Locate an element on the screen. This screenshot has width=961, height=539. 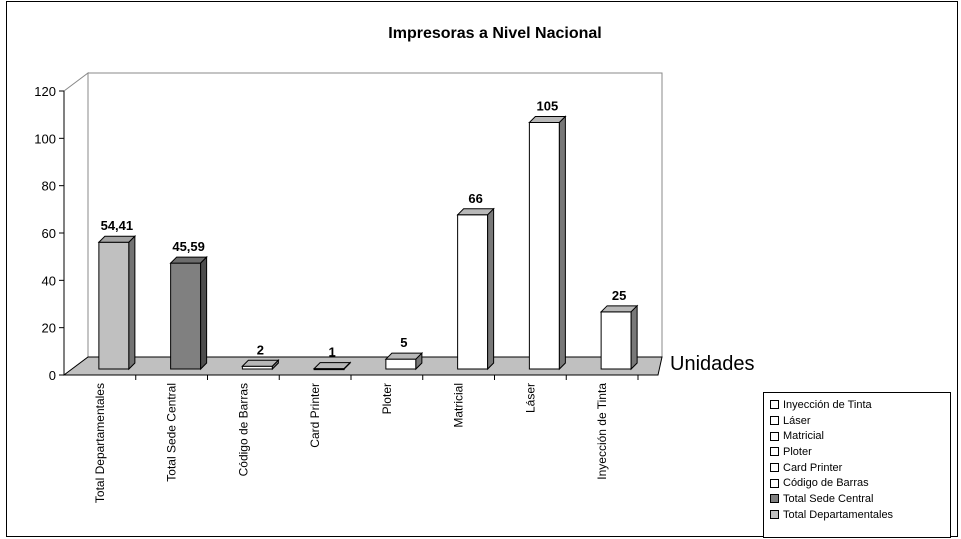
y-tick-label: 0 is located at coordinates (52, 375).